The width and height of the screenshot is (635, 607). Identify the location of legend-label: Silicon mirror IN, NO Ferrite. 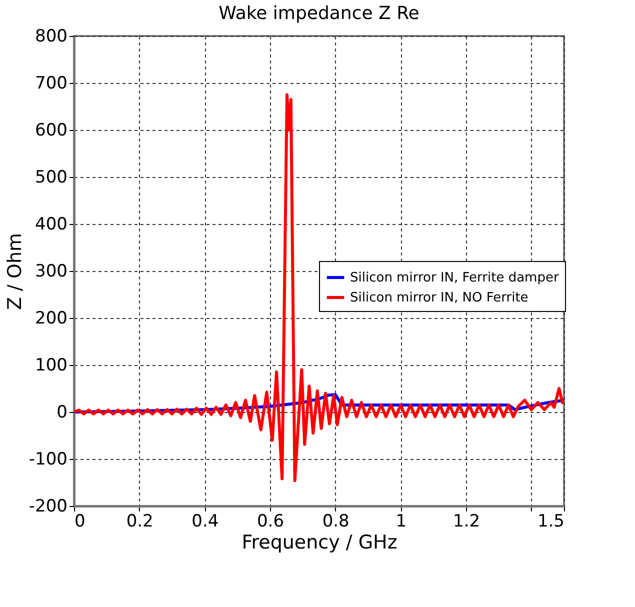
(439, 298).